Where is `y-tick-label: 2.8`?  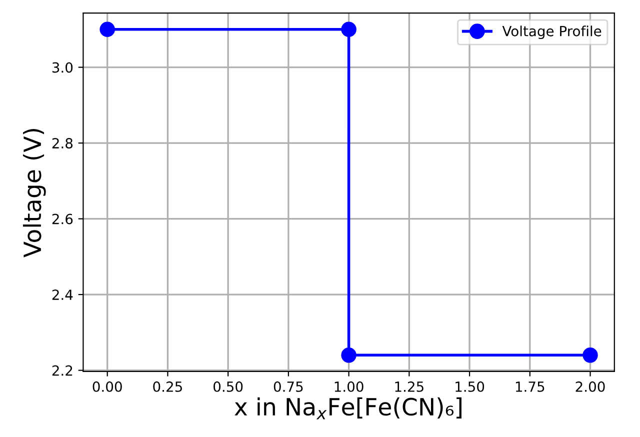 y-tick-label: 2.8 is located at coordinates (62, 143).